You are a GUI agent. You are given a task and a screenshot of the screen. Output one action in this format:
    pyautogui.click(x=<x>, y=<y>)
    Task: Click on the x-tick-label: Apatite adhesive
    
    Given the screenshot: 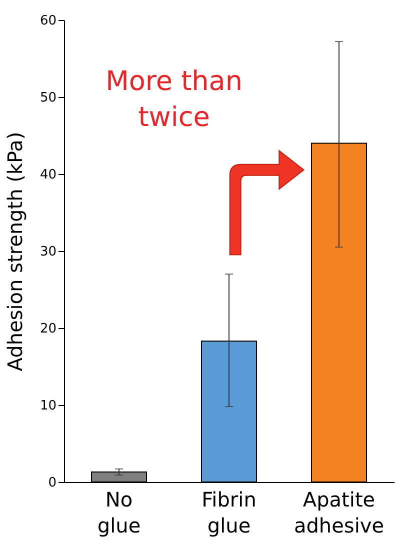 What is the action you would take?
    pyautogui.click(x=339, y=513)
    